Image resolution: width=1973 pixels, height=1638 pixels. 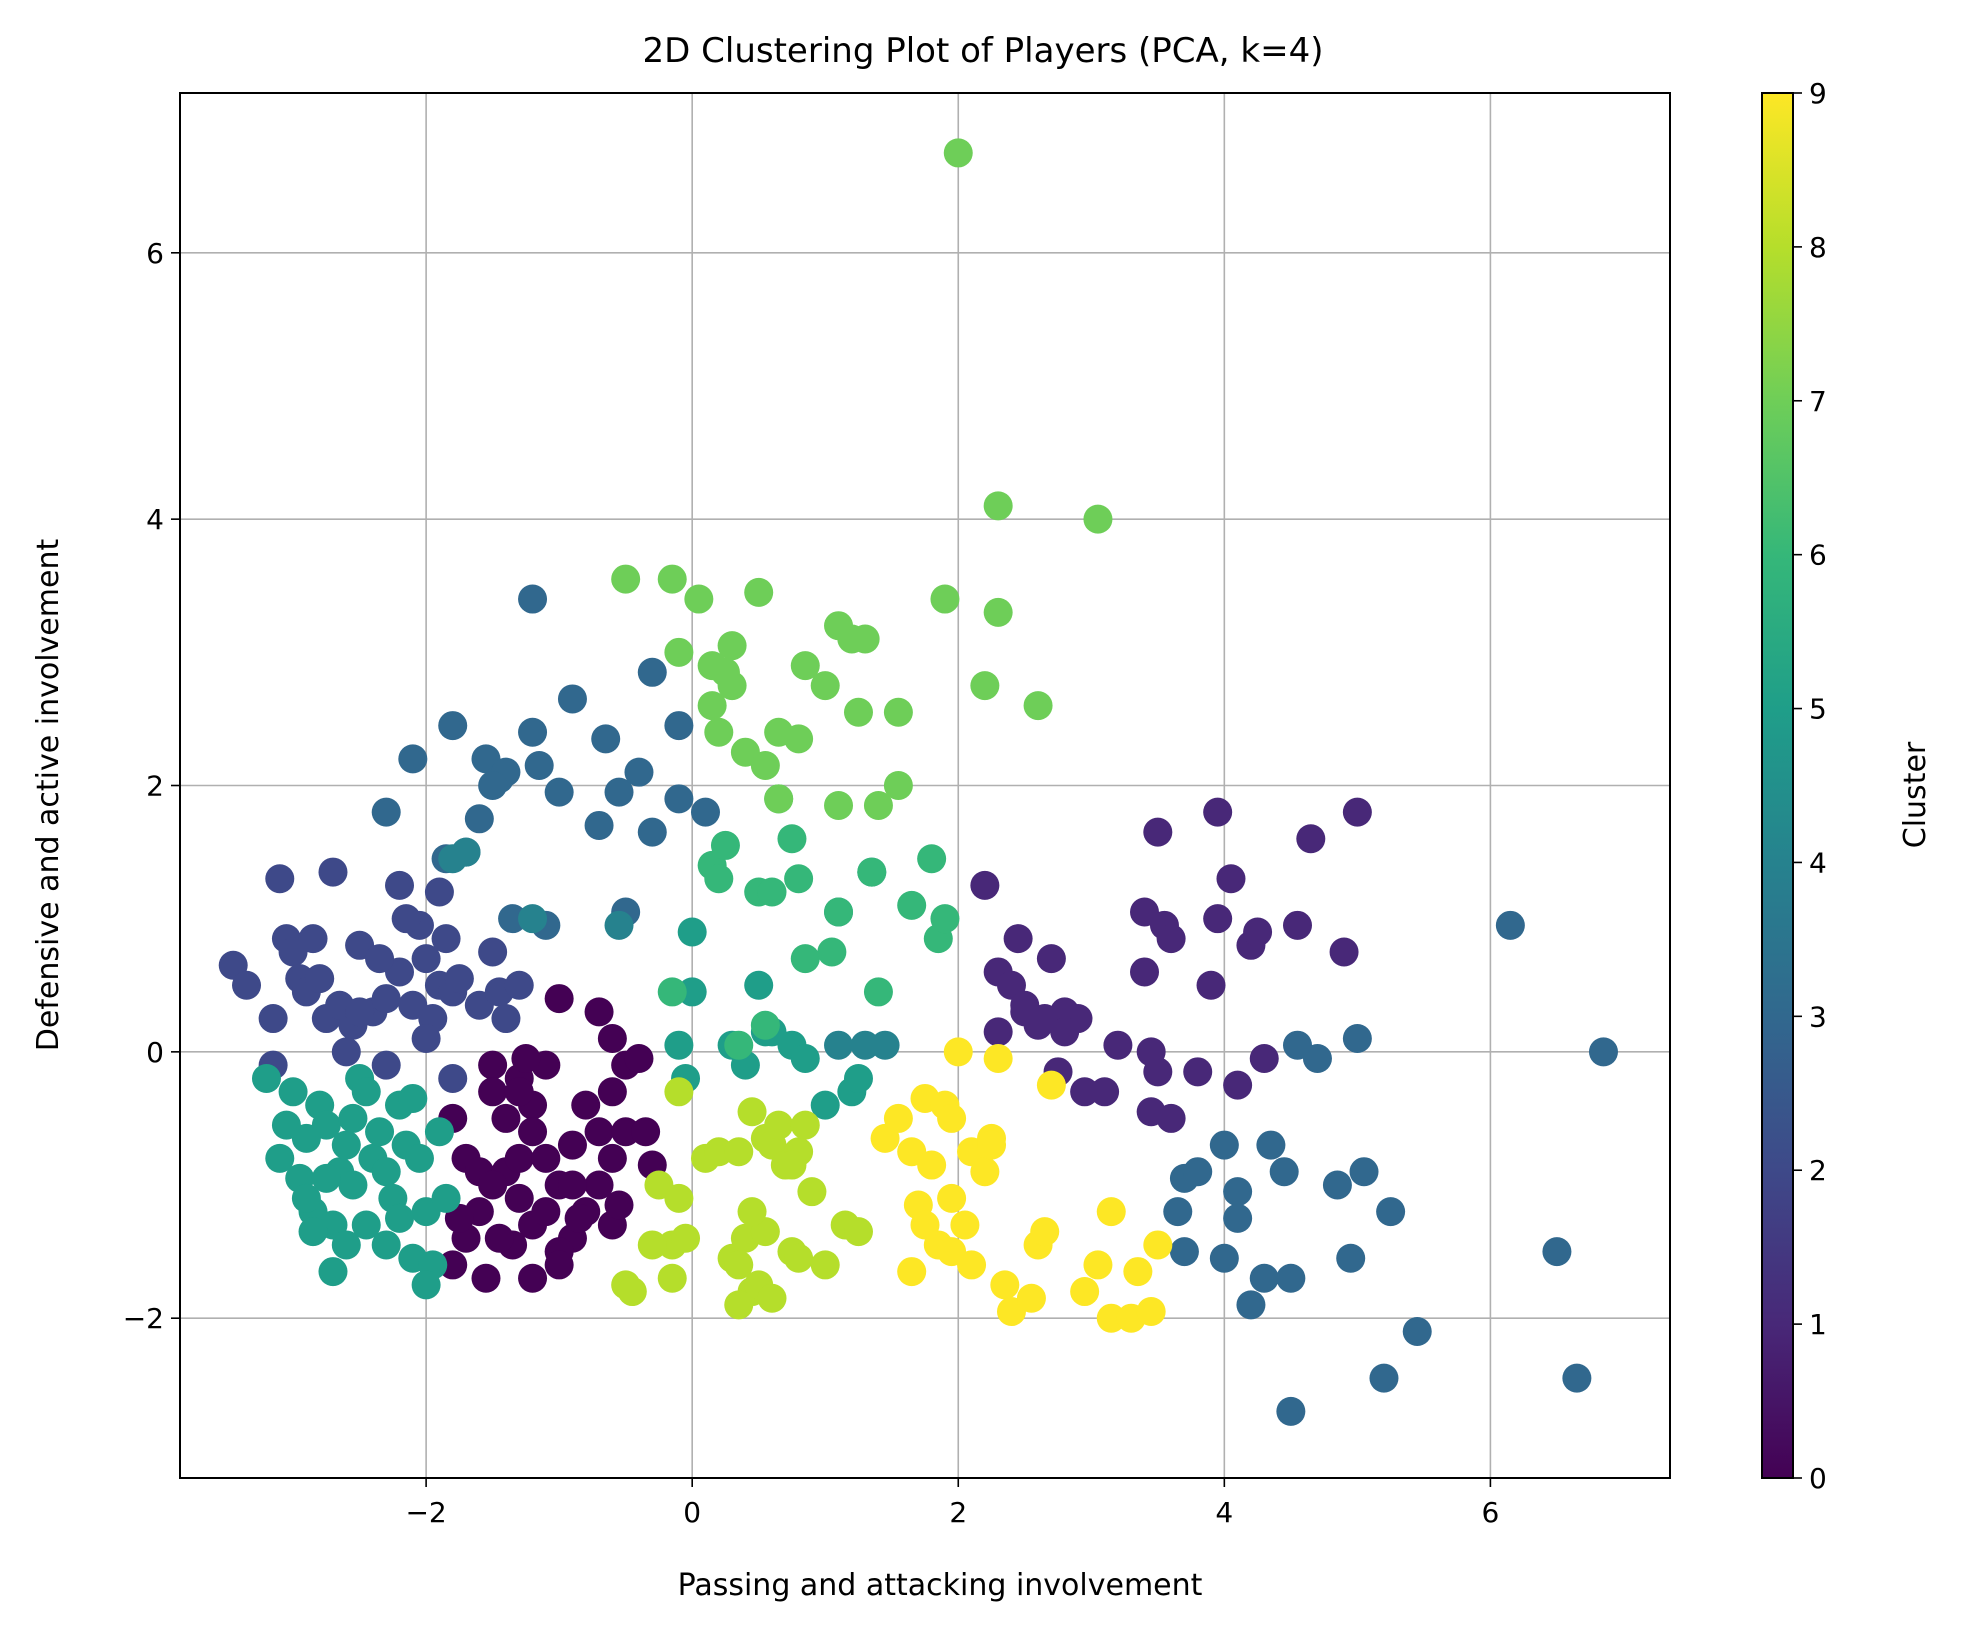 What do you see at coordinates (155, 519) in the screenshot?
I see `y-tick-label: 4` at bounding box center [155, 519].